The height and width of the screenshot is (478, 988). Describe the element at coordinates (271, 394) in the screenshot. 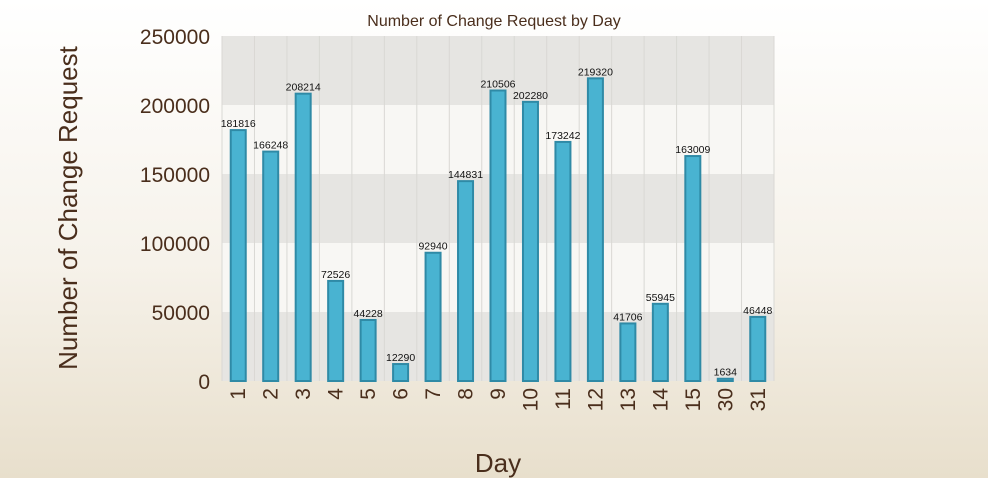

I see `x-tick-label: 2` at that location.